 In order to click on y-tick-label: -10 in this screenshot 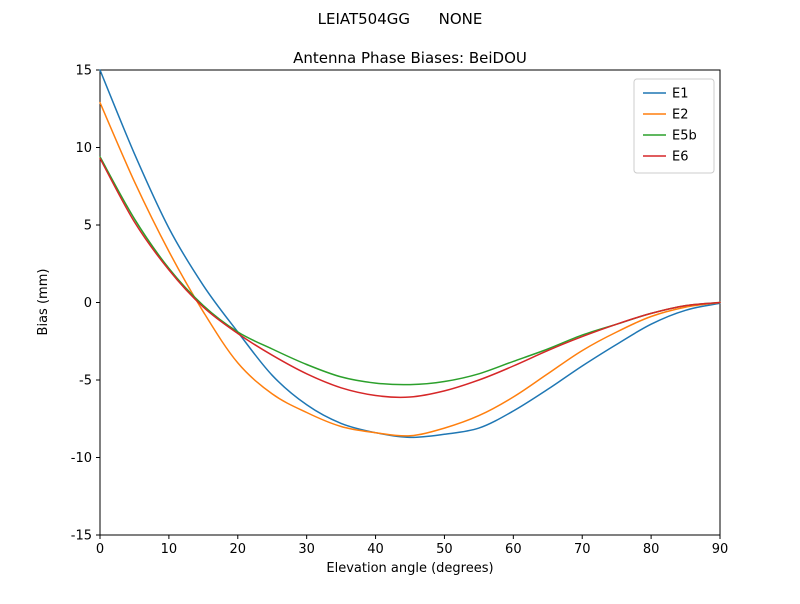, I will do `click(81, 458)`.